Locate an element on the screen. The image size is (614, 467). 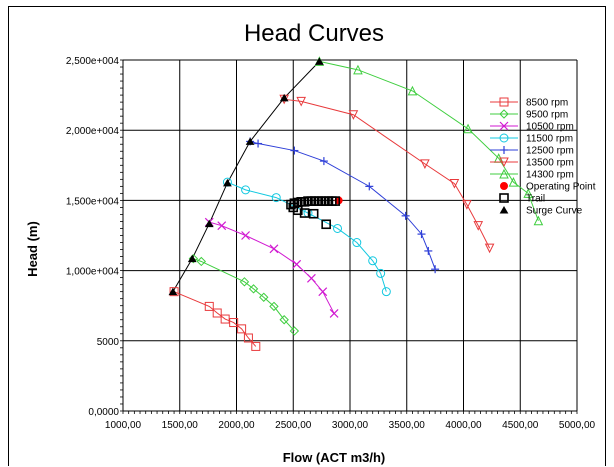
x-tick-label: 4500,00 is located at coordinates (520, 425).